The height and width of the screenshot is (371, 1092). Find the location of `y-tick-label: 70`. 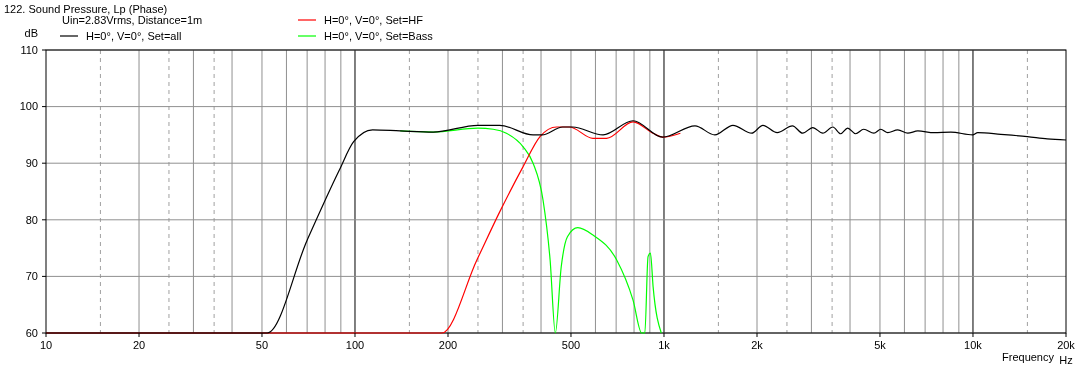

y-tick-label: 70 is located at coordinates (31, 276).